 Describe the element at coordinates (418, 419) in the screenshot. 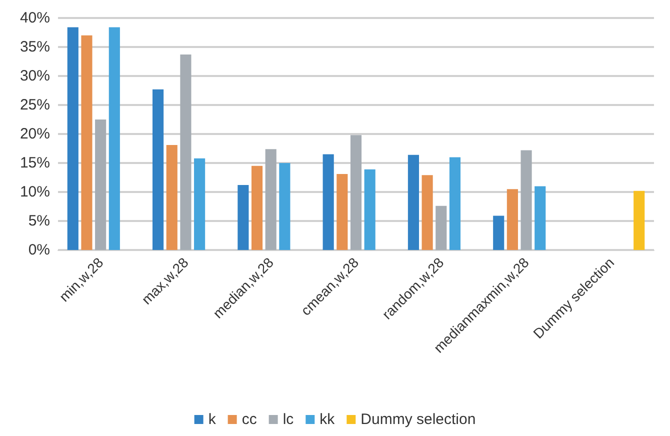

I see `legend-label: Dummy selection` at that location.